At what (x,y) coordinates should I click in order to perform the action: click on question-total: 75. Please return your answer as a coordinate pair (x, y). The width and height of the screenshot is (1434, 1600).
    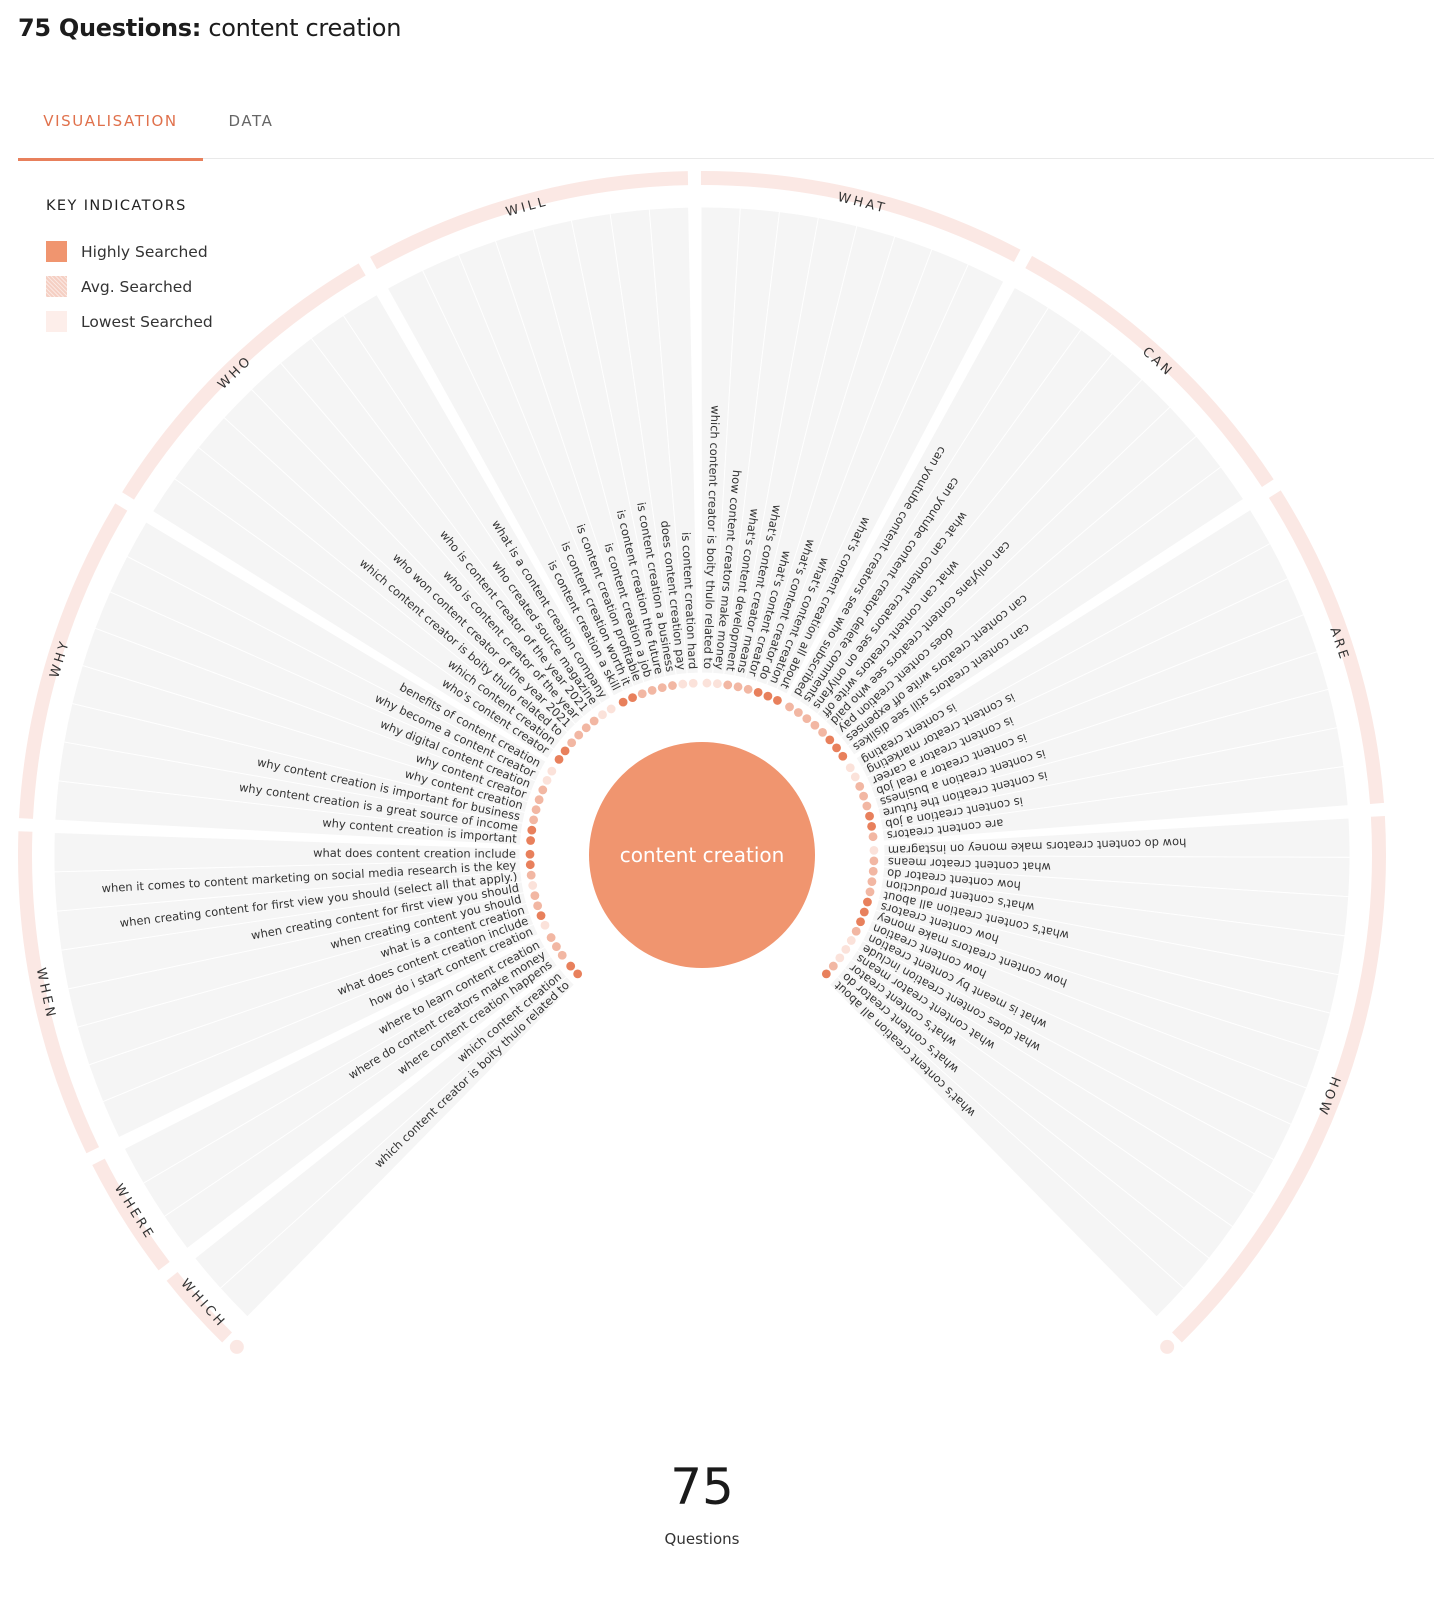
    Looking at the image, I should click on (702, 1487).